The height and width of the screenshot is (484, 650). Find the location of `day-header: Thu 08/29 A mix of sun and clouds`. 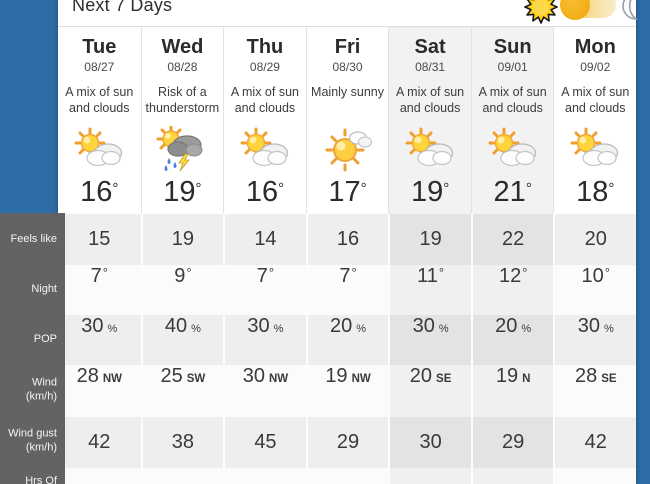

day-header: Thu 08/29 A mix of sun and clouds is located at coordinates (264, 74).